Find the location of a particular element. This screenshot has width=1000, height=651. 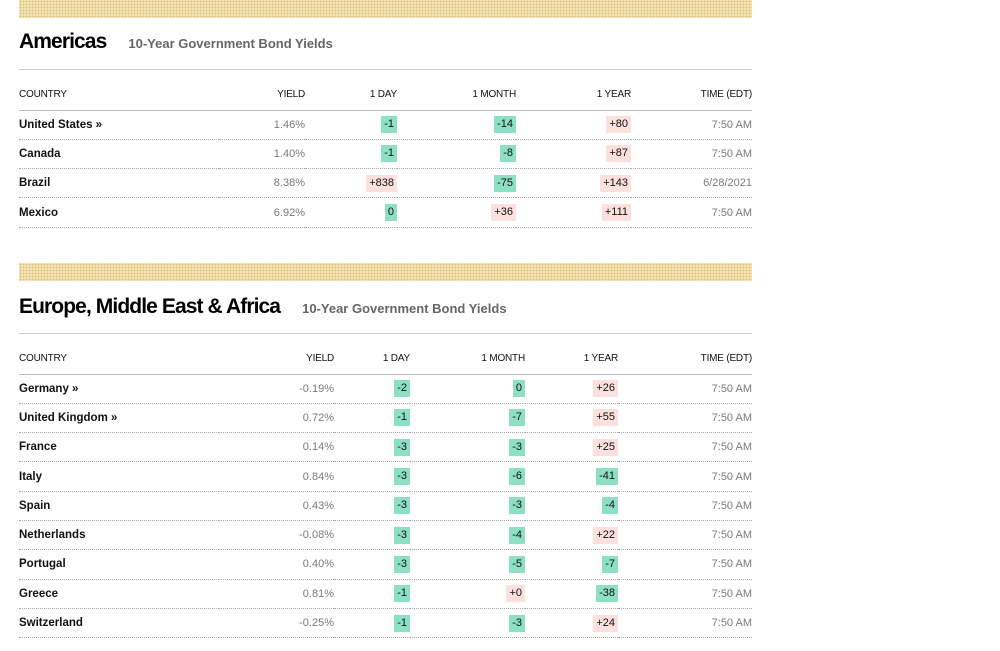

table-row: Spain 0.43% -3 -3 -4 7:50 AM is located at coordinates (385, 506).